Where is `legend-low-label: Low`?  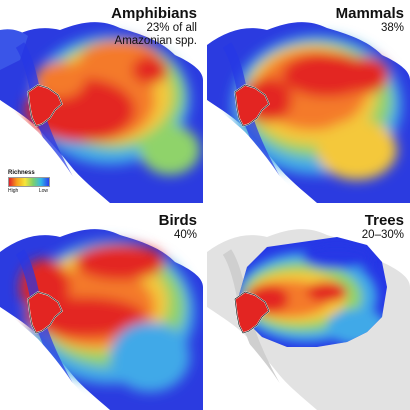 legend-low-label: Low is located at coordinates (43, 191).